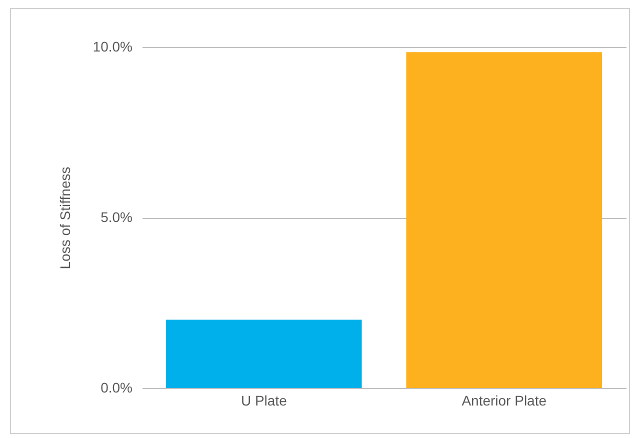 This screenshot has height=438, width=634. Describe the element at coordinates (116, 217) in the screenshot. I see `y-tick-label: 5.0%` at that location.